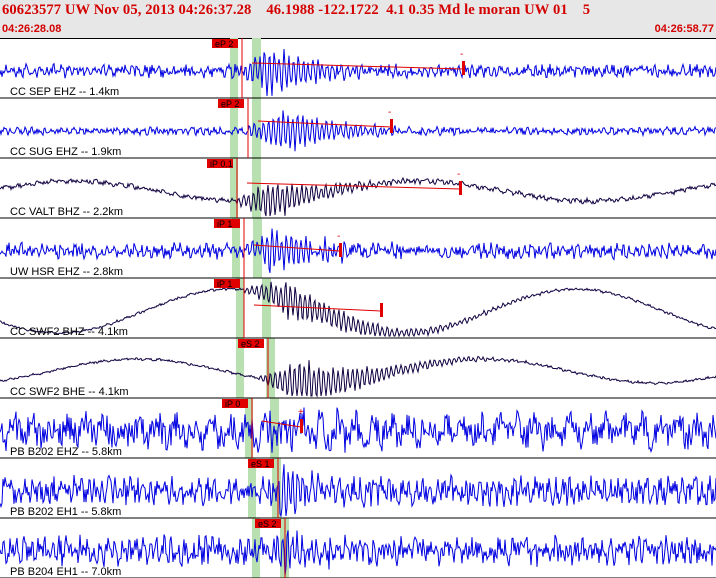 This screenshot has height=578, width=716. I want to click on channel-row: iP 0.1 - CC VALT BHZ -- 2.2km, so click(358, 188).